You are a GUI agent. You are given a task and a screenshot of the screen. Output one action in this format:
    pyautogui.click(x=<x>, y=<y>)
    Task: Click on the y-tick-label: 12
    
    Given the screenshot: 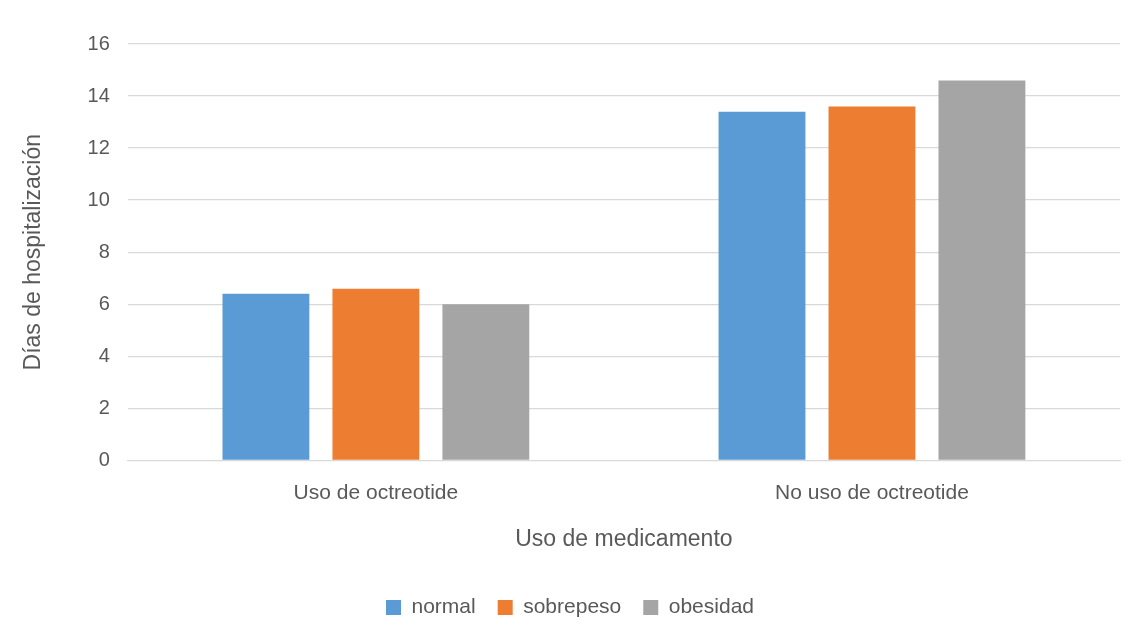 What is the action you would take?
    pyautogui.click(x=98, y=146)
    